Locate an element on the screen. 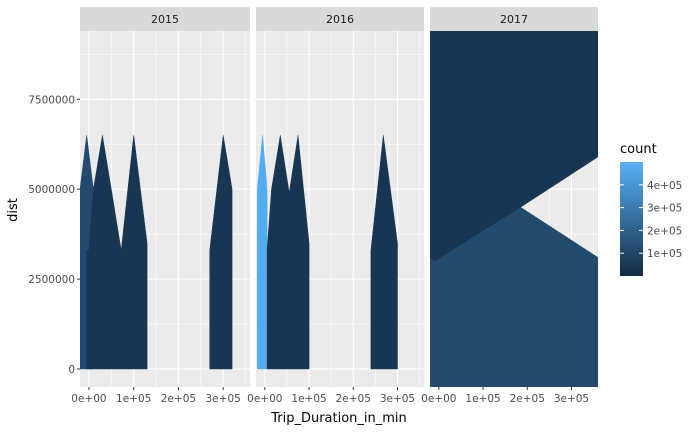 The image size is (700, 432). legend-colorbar is located at coordinates (631, 219).